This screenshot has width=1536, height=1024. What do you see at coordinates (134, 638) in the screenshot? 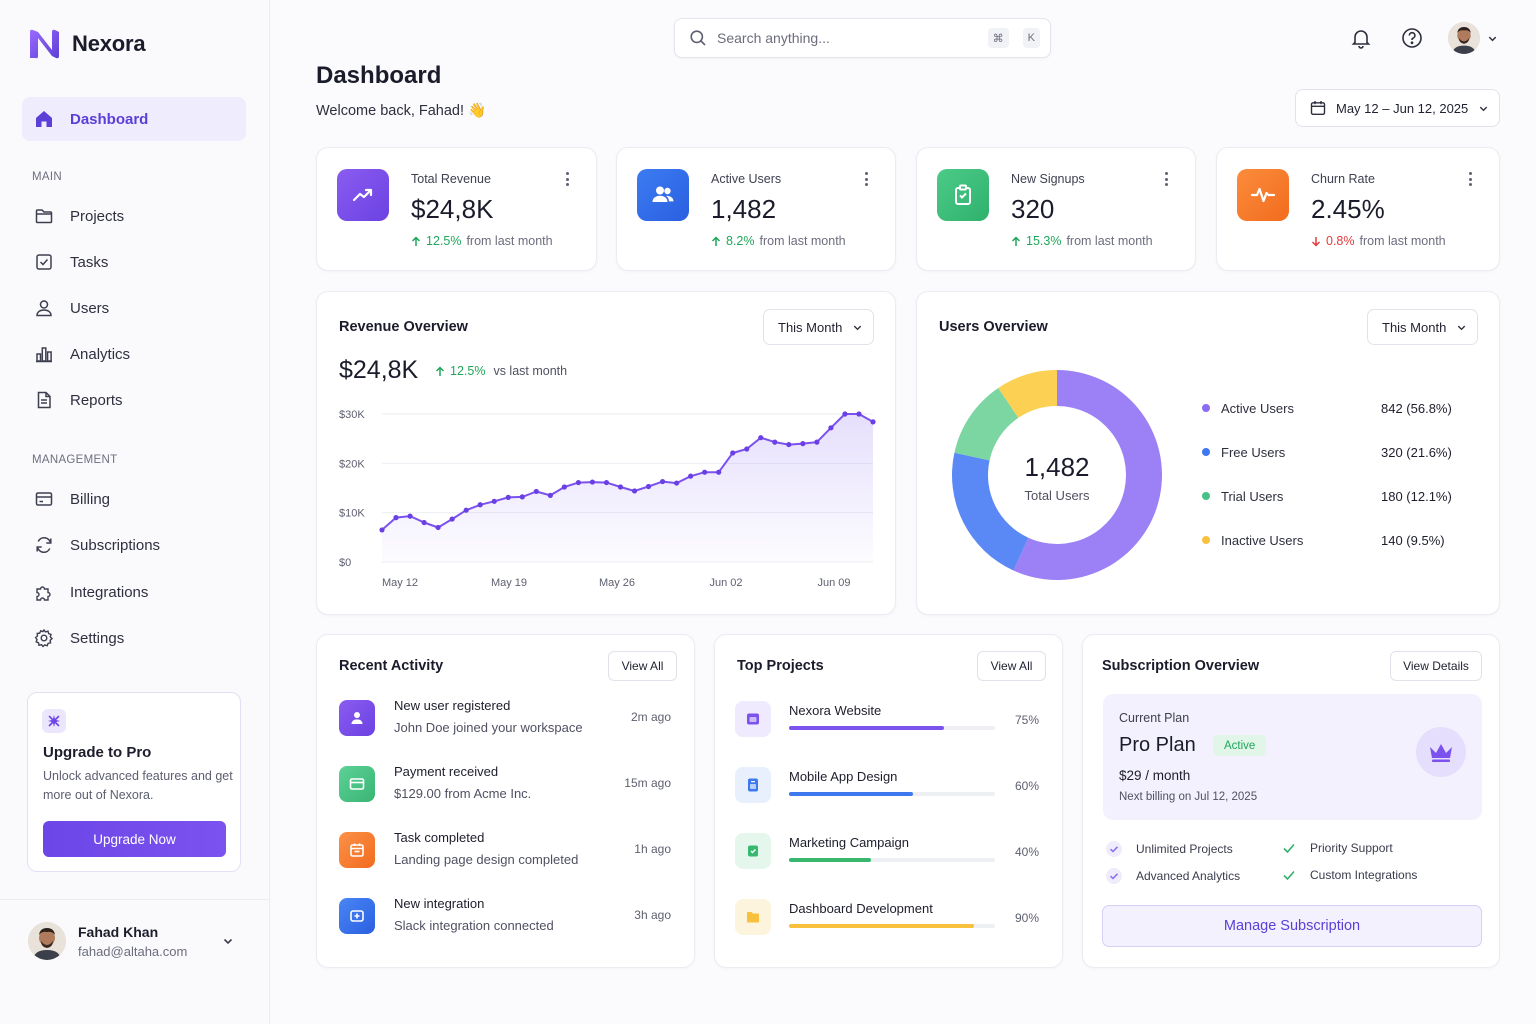
I see `sidebar-item-settings: Settings` at bounding box center [134, 638].